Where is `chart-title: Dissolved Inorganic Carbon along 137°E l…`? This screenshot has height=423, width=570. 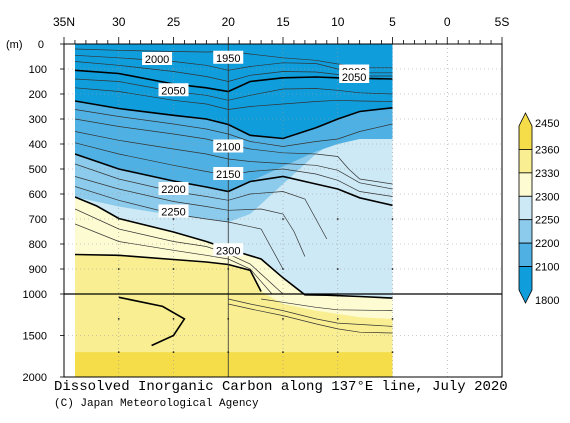 chart-title: Dissolved Inorganic Carbon along 137°E l… is located at coordinates (281, 387).